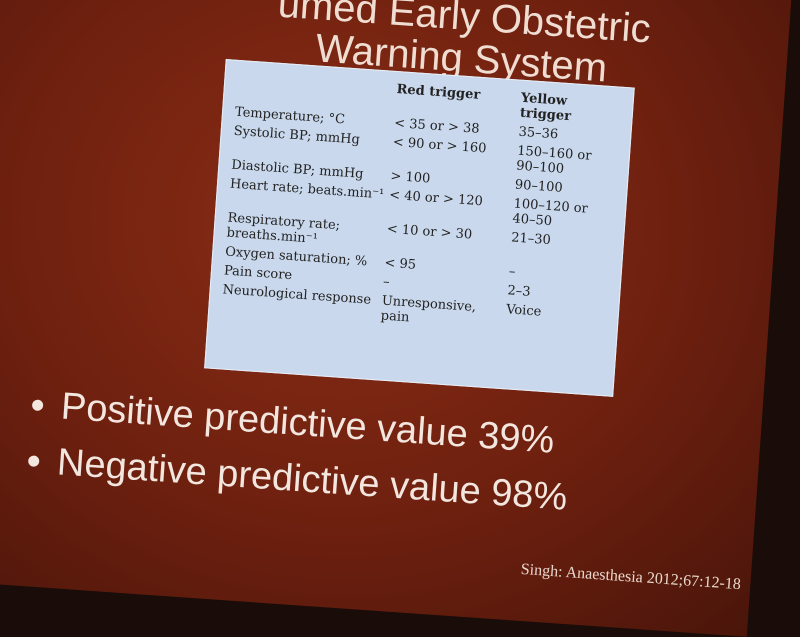 The width and height of the screenshot is (800, 637). What do you see at coordinates (539, 186) in the screenshot?
I see `yellow-trigger-cell: 90–100` at bounding box center [539, 186].